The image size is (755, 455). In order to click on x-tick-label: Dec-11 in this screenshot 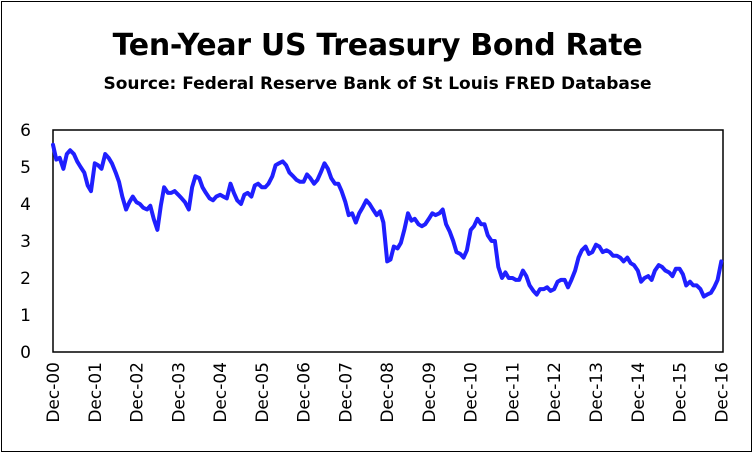, I will do `click(513, 392)`.